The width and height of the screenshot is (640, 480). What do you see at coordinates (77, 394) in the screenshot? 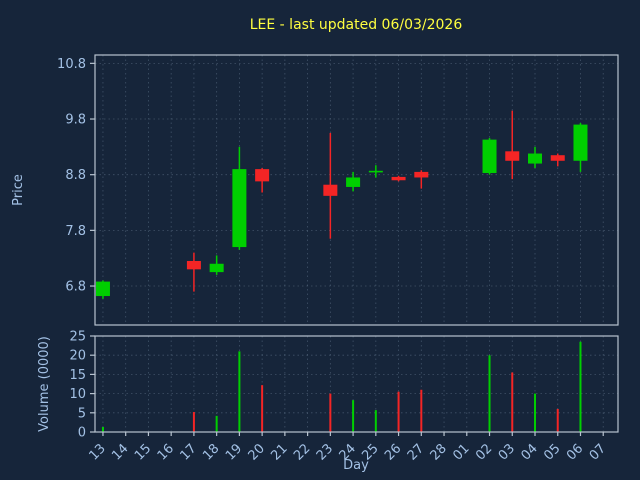
I see `volume-tick-label: 10` at bounding box center [77, 394].